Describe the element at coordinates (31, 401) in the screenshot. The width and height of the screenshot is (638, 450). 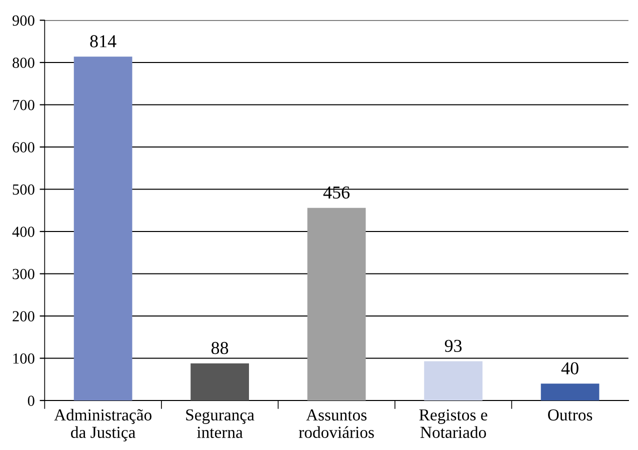
I see `y-tick-label: 0` at that location.